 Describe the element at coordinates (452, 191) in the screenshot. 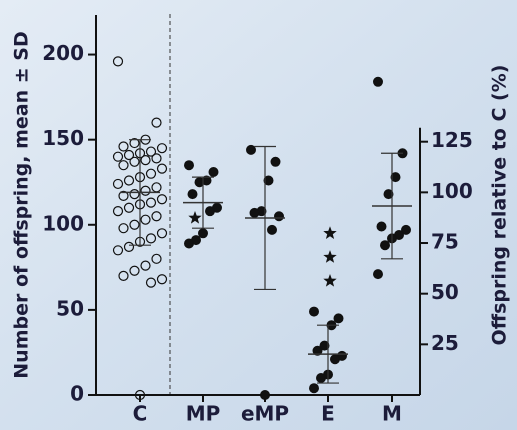

I see `y2-tick-label: 100` at that location.